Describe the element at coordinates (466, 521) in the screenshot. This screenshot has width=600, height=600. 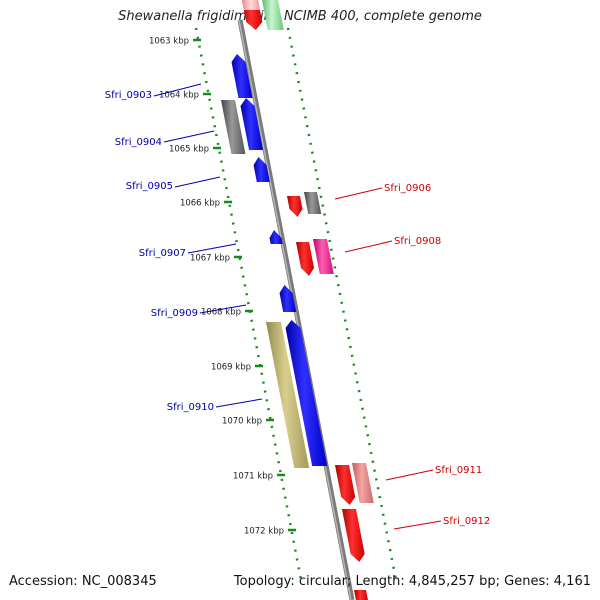
I see `gene-label-right: Sfri_0912` at that location.